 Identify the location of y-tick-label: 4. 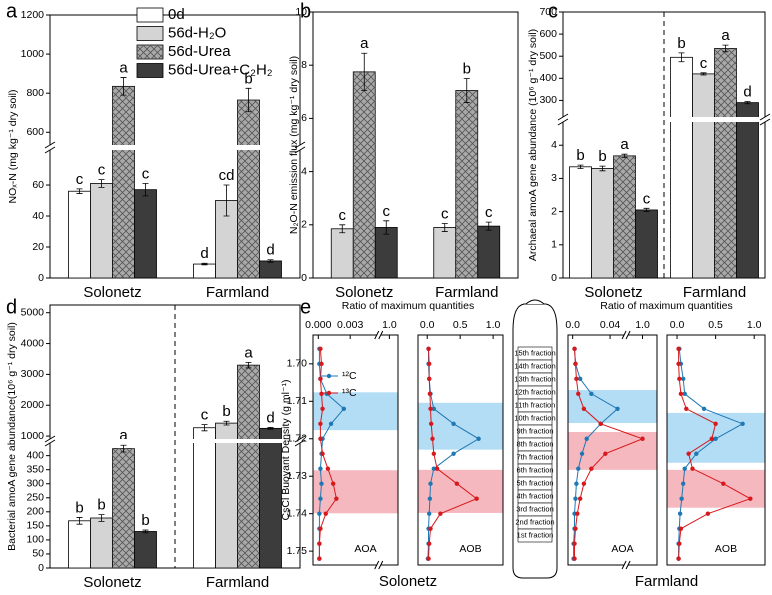
(304, 171).